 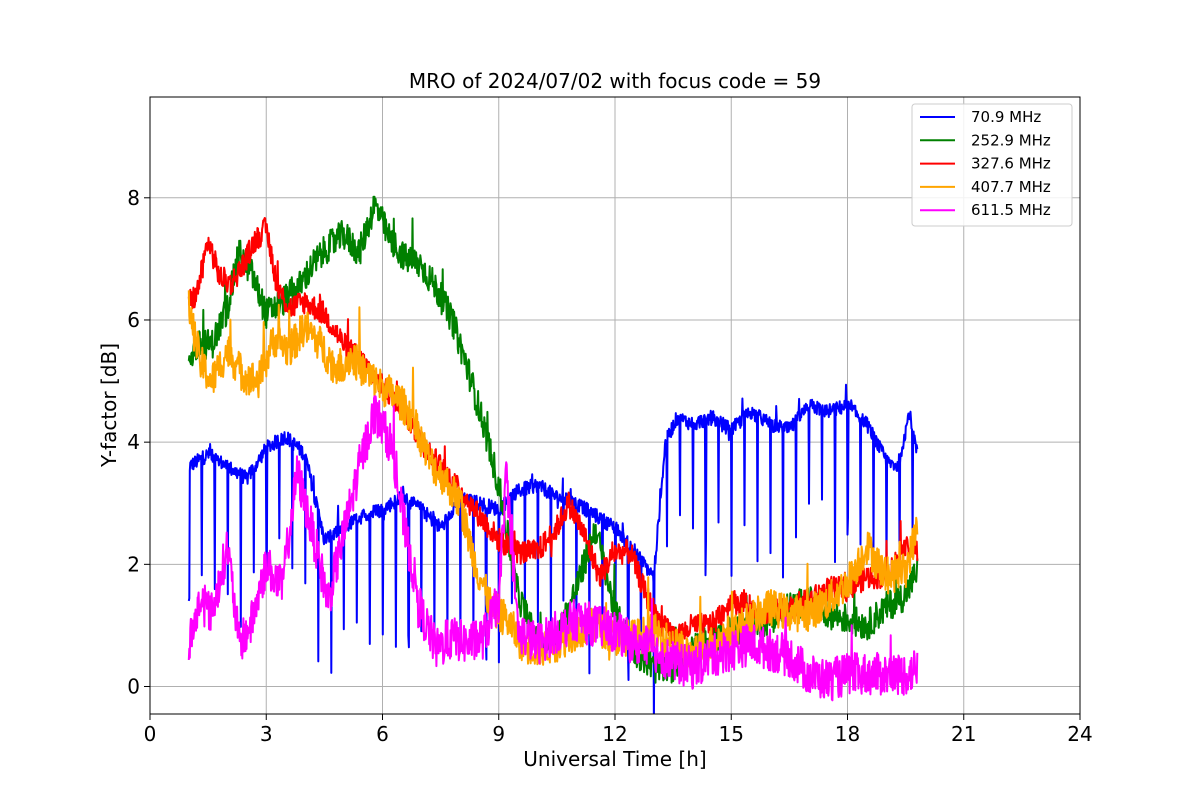 What do you see at coordinates (150, 734) in the screenshot?
I see `x-tick-label: 0` at bounding box center [150, 734].